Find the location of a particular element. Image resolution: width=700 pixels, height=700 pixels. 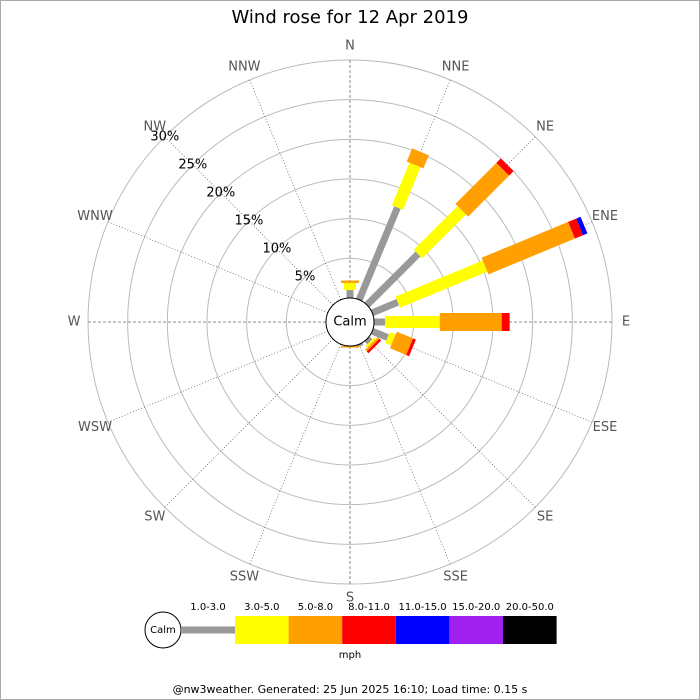

direction-label: W is located at coordinates (74, 322).